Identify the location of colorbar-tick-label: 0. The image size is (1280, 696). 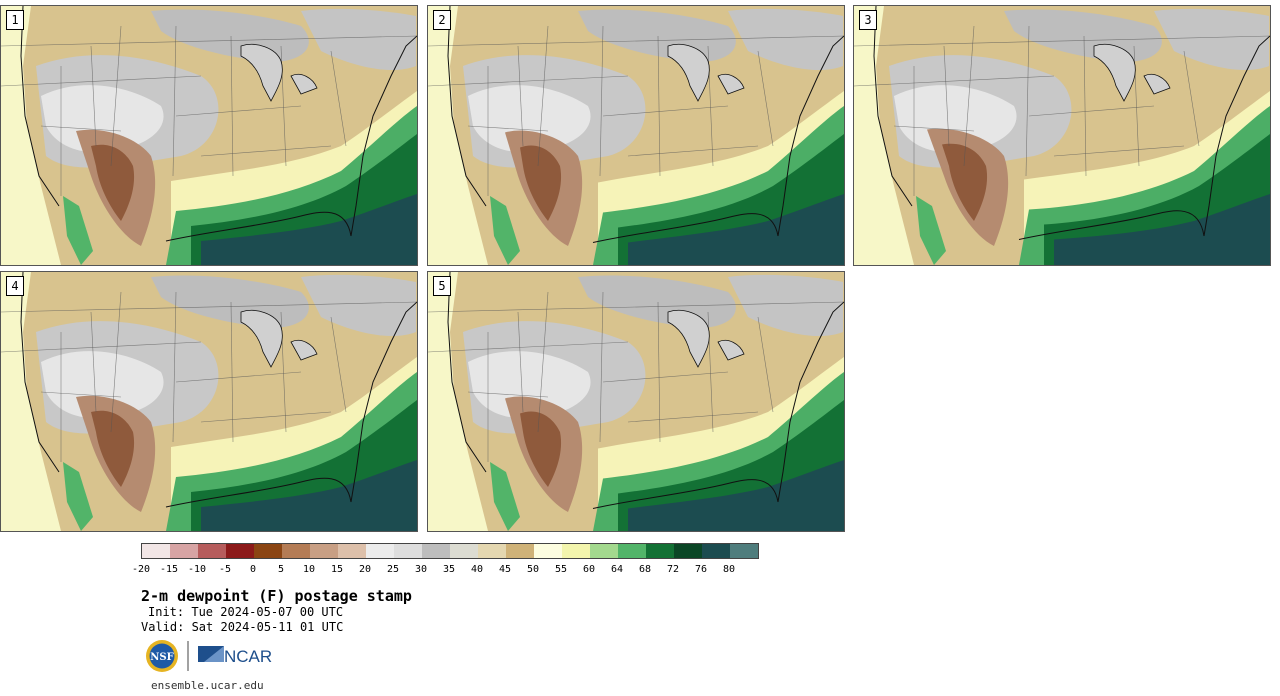
(253, 569).